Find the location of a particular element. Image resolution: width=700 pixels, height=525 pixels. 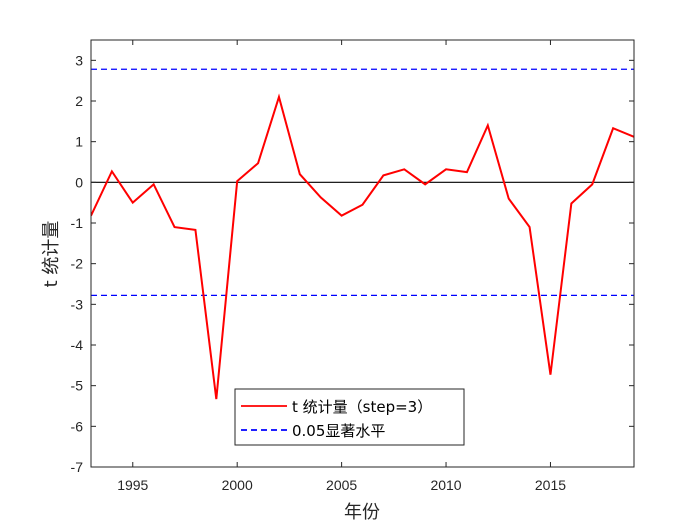

y-tick-label: -3 is located at coordinates (77, 304).